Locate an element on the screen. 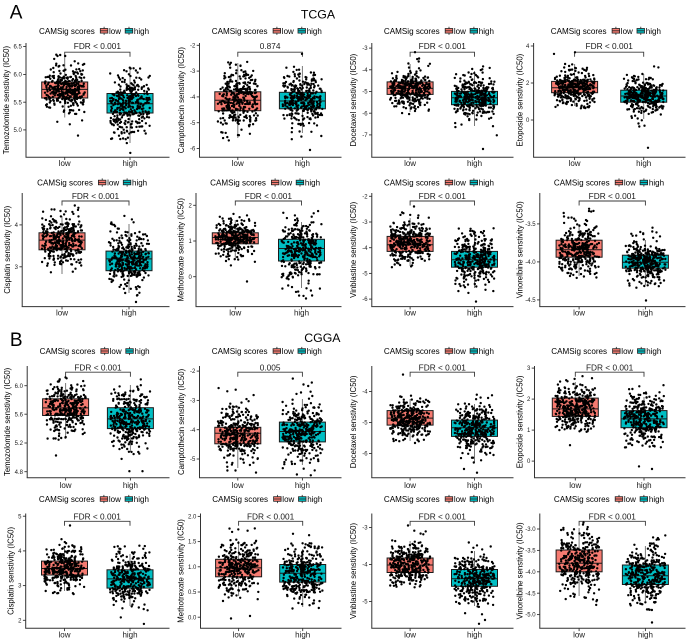 The width and height of the screenshot is (688, 639). svg-text: 5 is located at coordinates (20, 517).